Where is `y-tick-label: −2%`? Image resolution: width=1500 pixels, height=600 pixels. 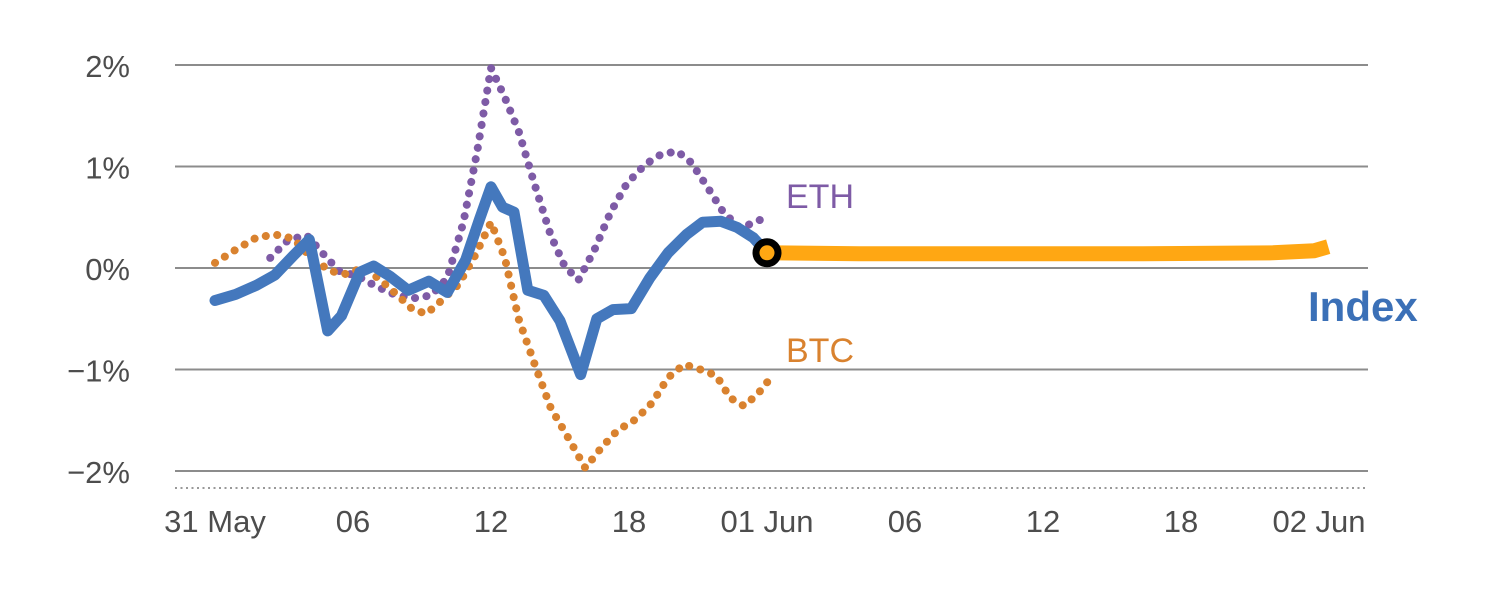
y-tick-label: −2% is located at coordinates (98, 472).